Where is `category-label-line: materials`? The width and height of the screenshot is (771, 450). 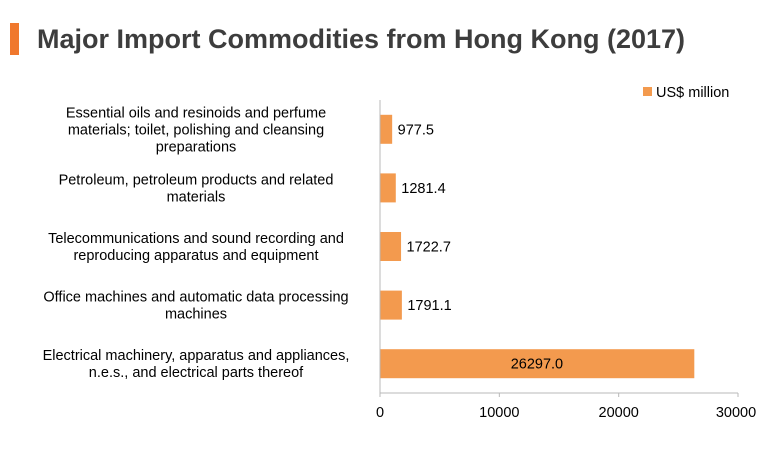 category-label-line: materials is located at coordinates (196, 197).